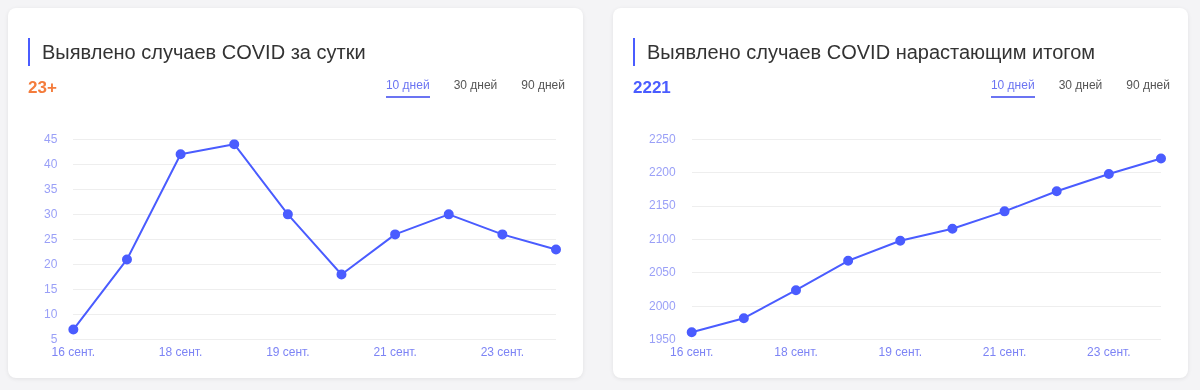 The width and height of the screenshot is (1200, 390). Describe the element at coordinates (662, 305) in the screenshot. I see `y-tick-label: 2000` at that location.